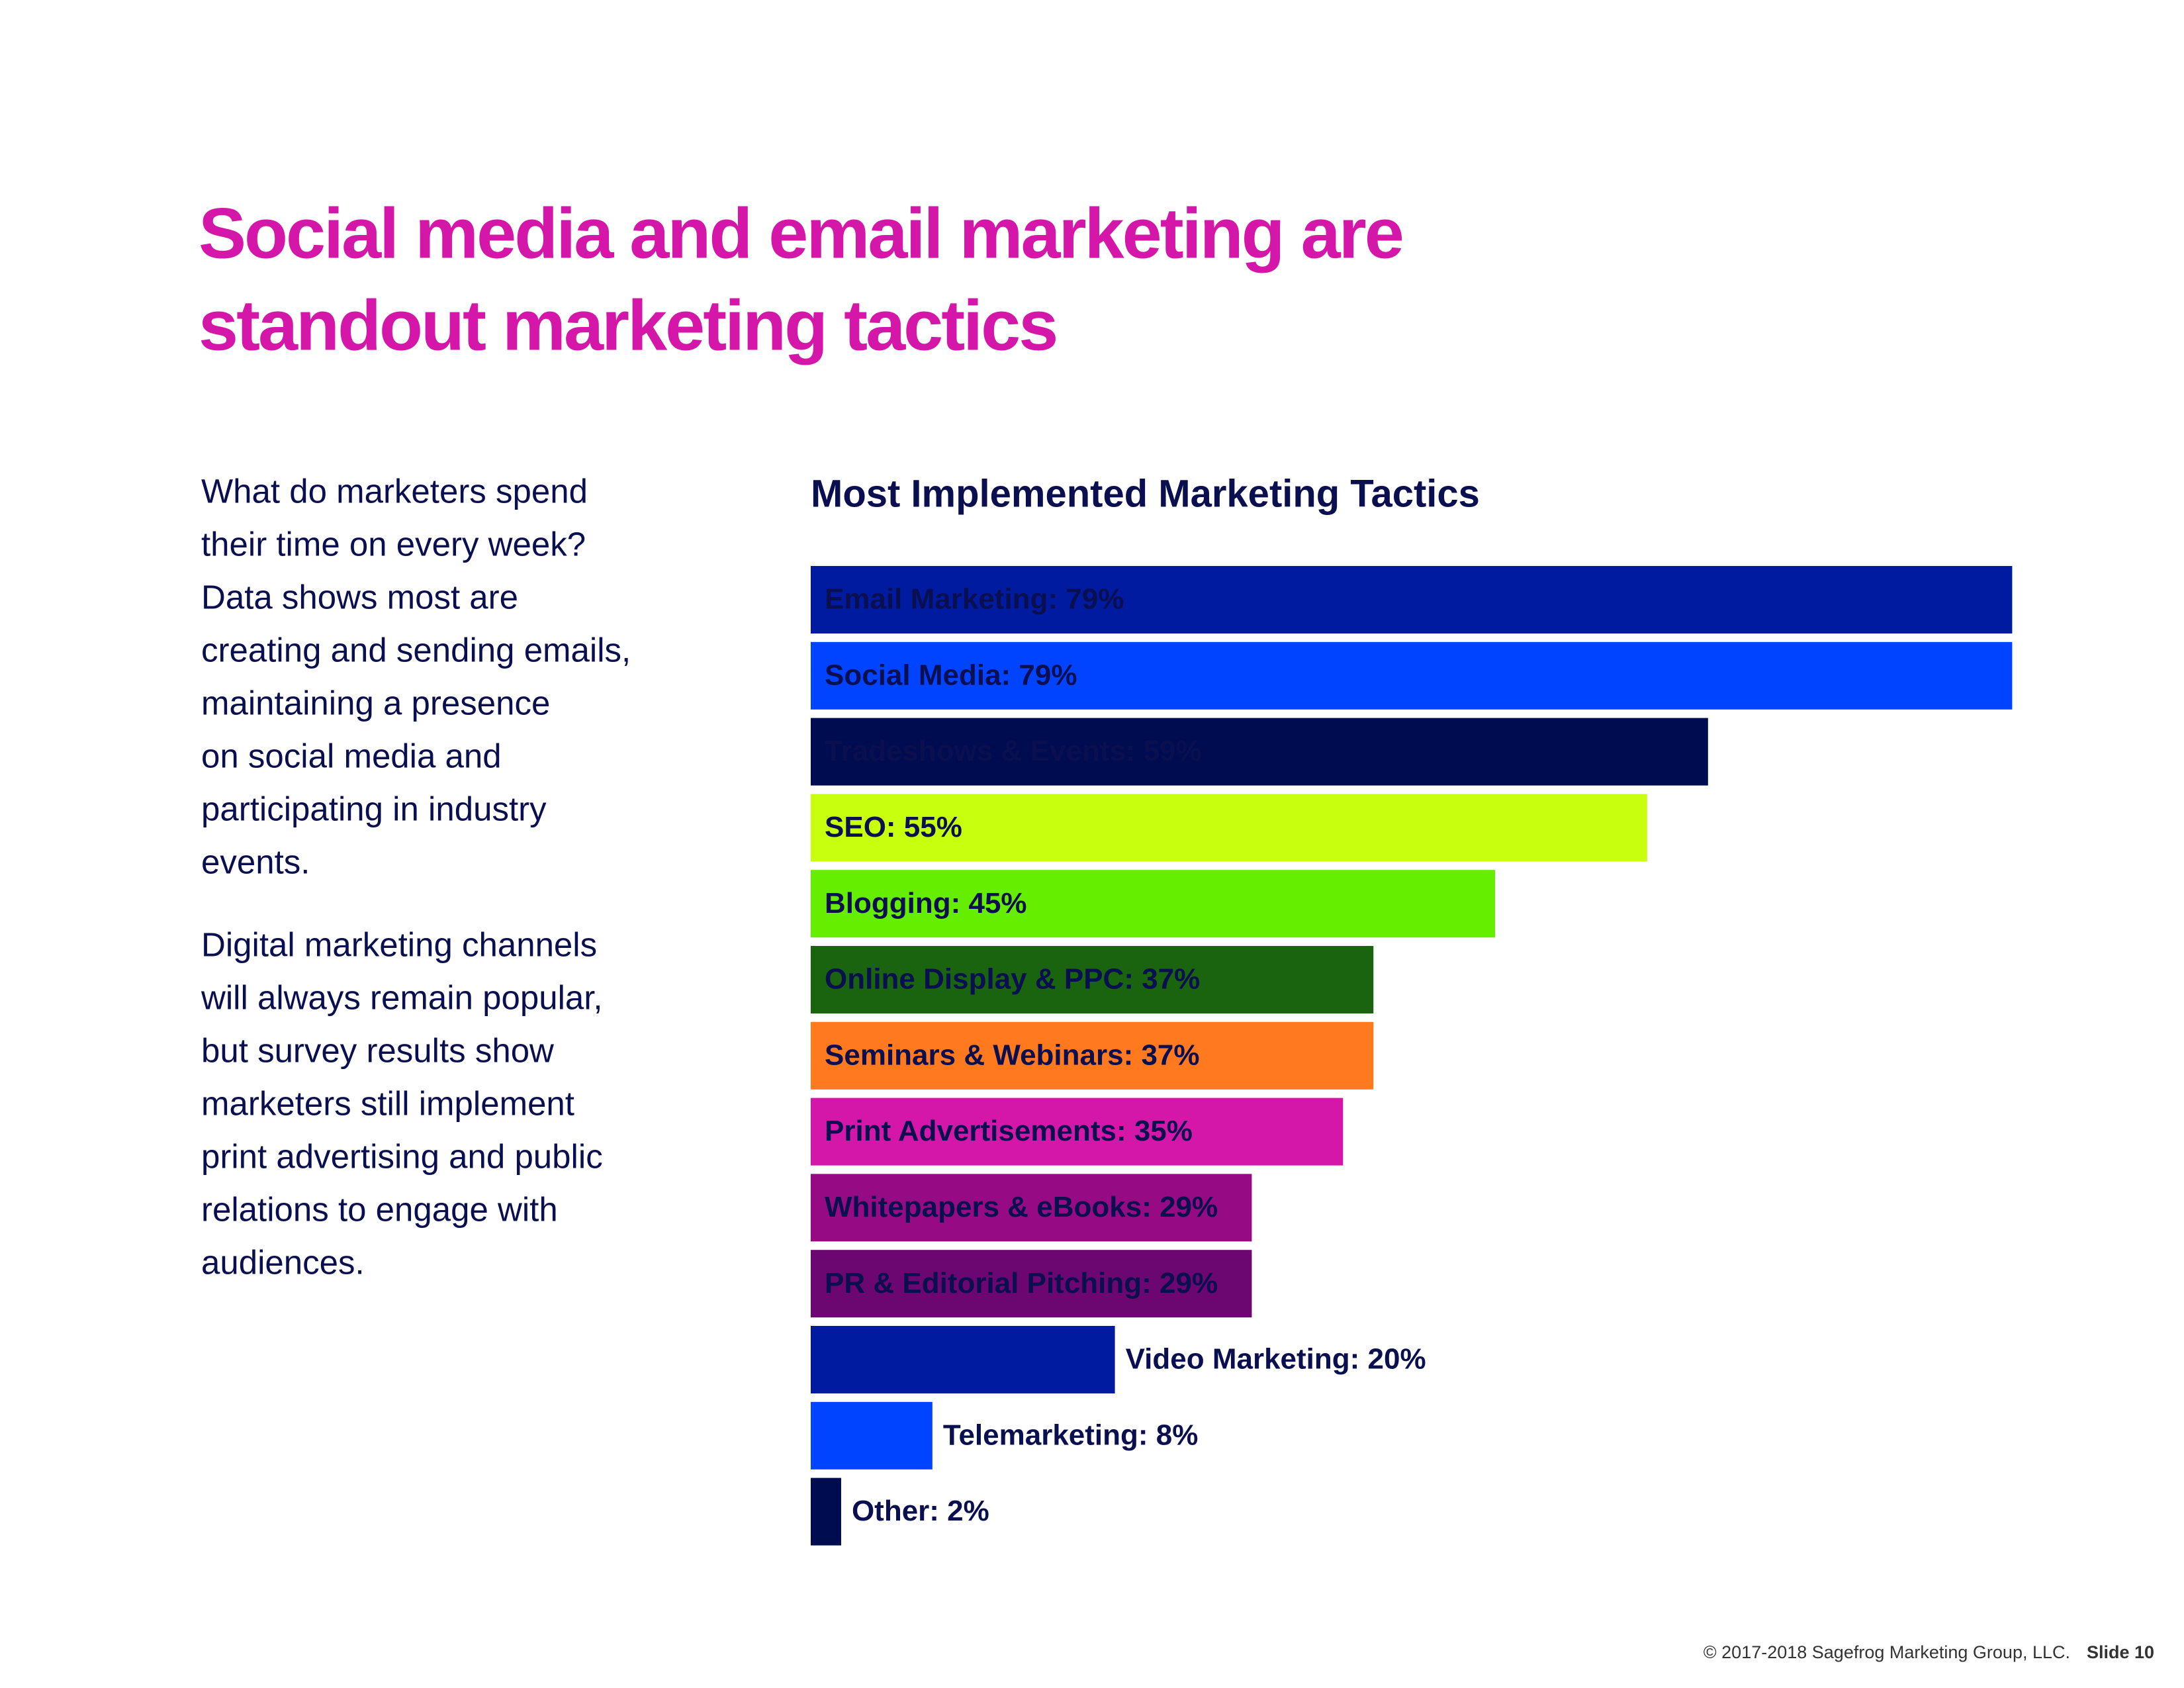 The width and height of the screenshot is (2184, 1688). I want to click on bar-label: Social Media: 79%, so click(951, 675).